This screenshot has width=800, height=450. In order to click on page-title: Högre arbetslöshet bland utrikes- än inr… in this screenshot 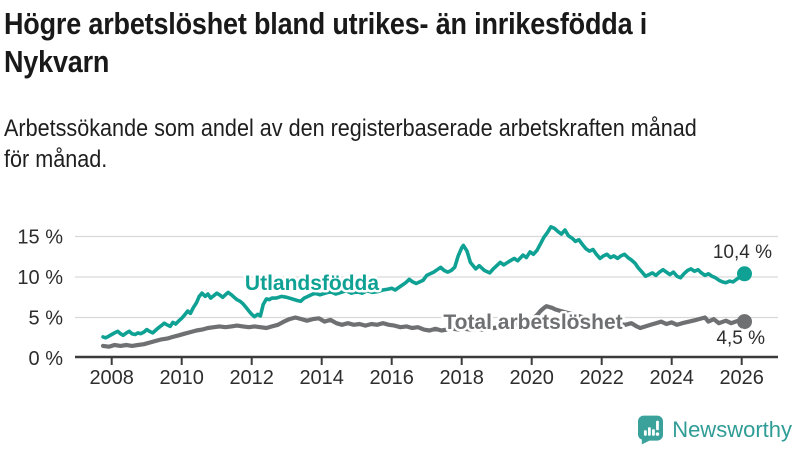, I will do `click(325, 43)`.